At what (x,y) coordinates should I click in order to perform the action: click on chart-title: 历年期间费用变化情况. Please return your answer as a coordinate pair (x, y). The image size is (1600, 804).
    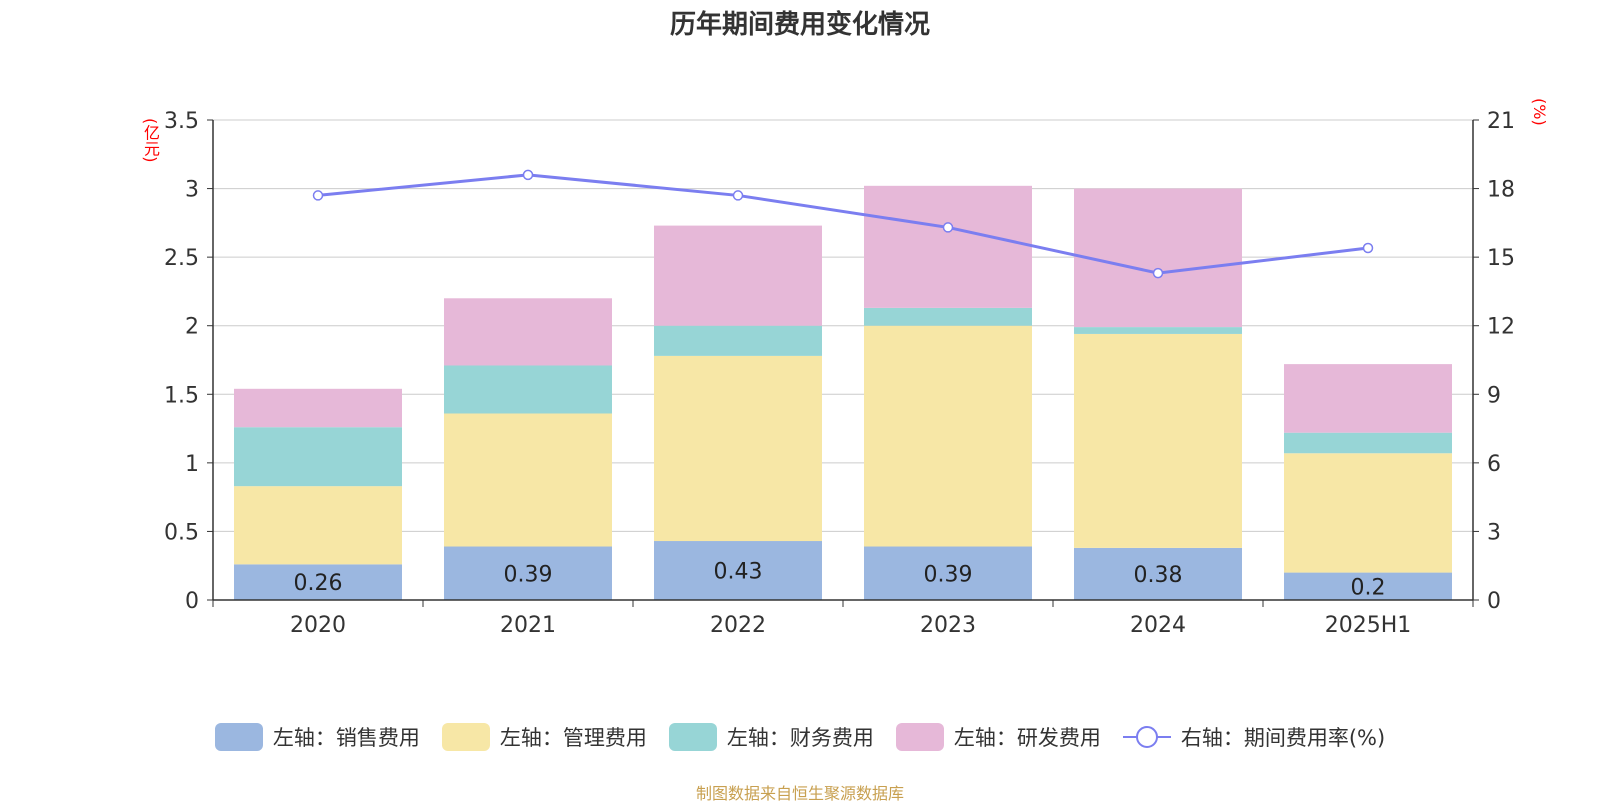
    Looking at the image, I should click on (799, 25).